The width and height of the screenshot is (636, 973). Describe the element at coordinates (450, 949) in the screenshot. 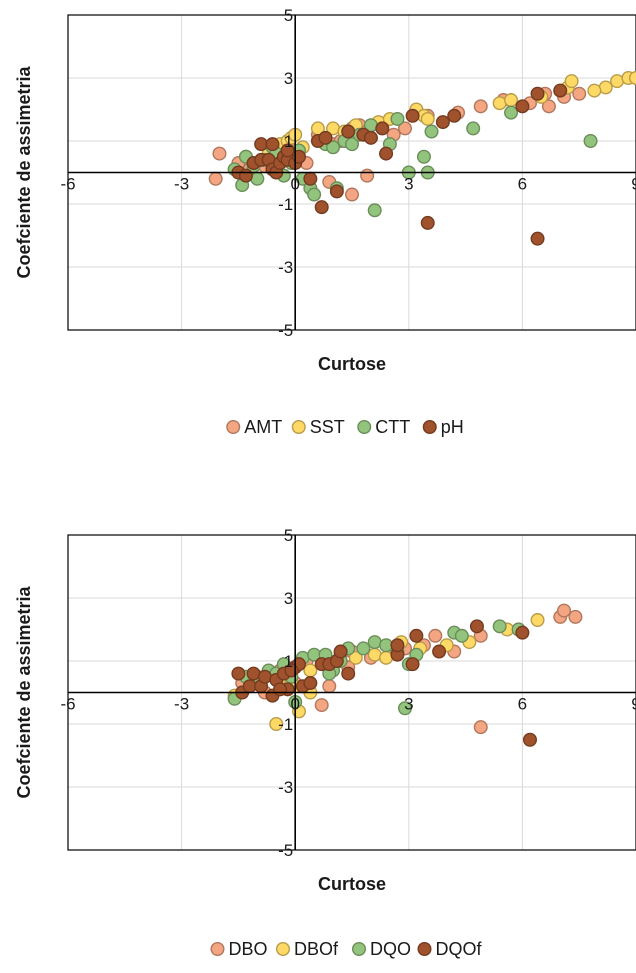

I see `legend-item-dqof: DQOf` at that location.